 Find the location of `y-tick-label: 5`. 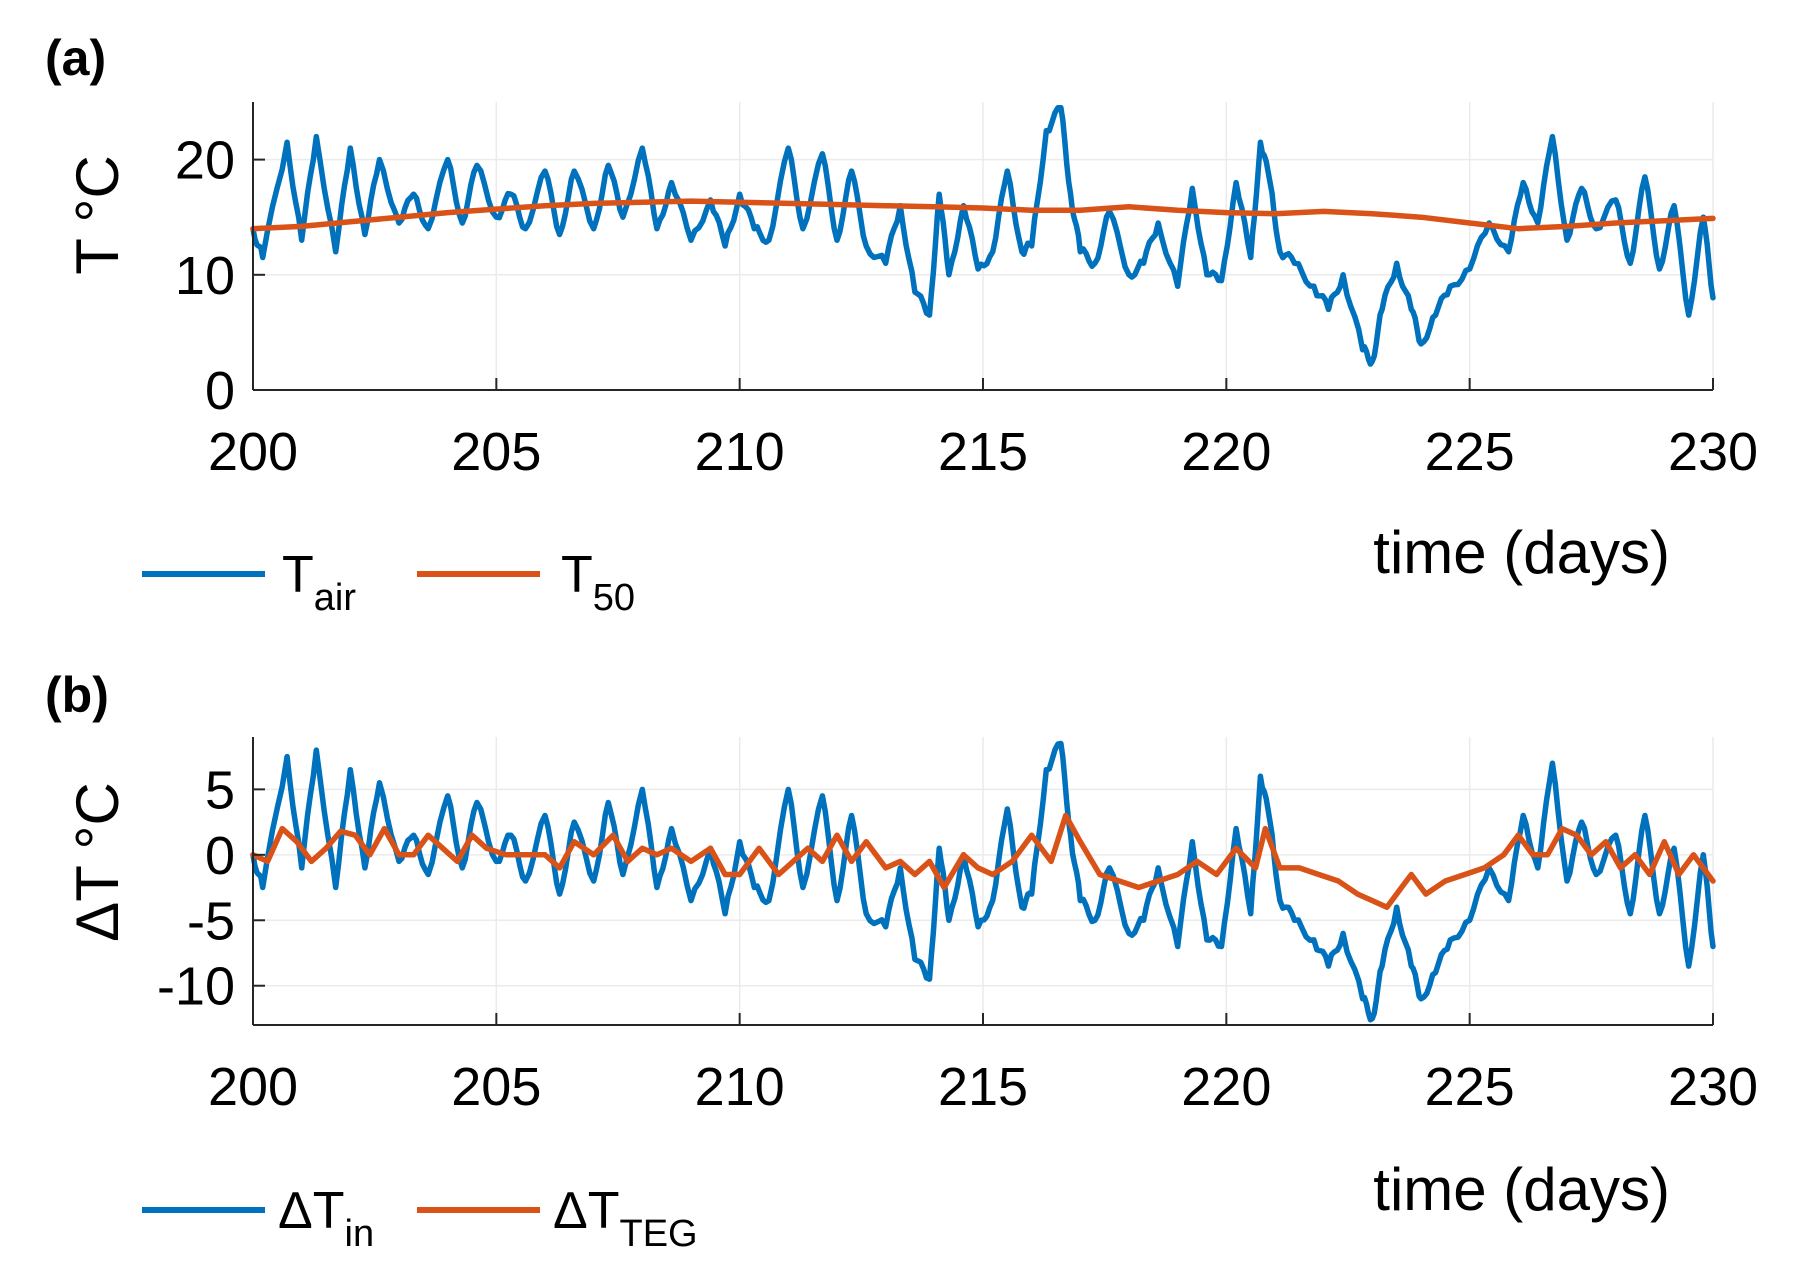

y-tick-label: 5 is located at coordinates (220, 790).